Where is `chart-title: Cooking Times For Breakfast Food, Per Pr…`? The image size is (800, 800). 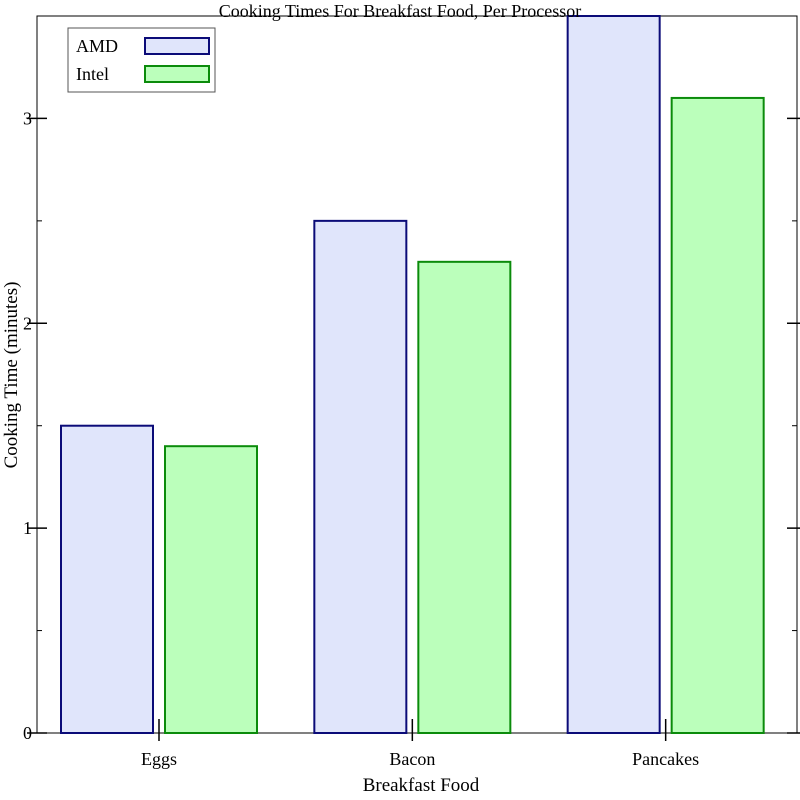
chart-title: Cooking Times For Breakfast Food, Per Pr… is located at coordinates (400, 11).